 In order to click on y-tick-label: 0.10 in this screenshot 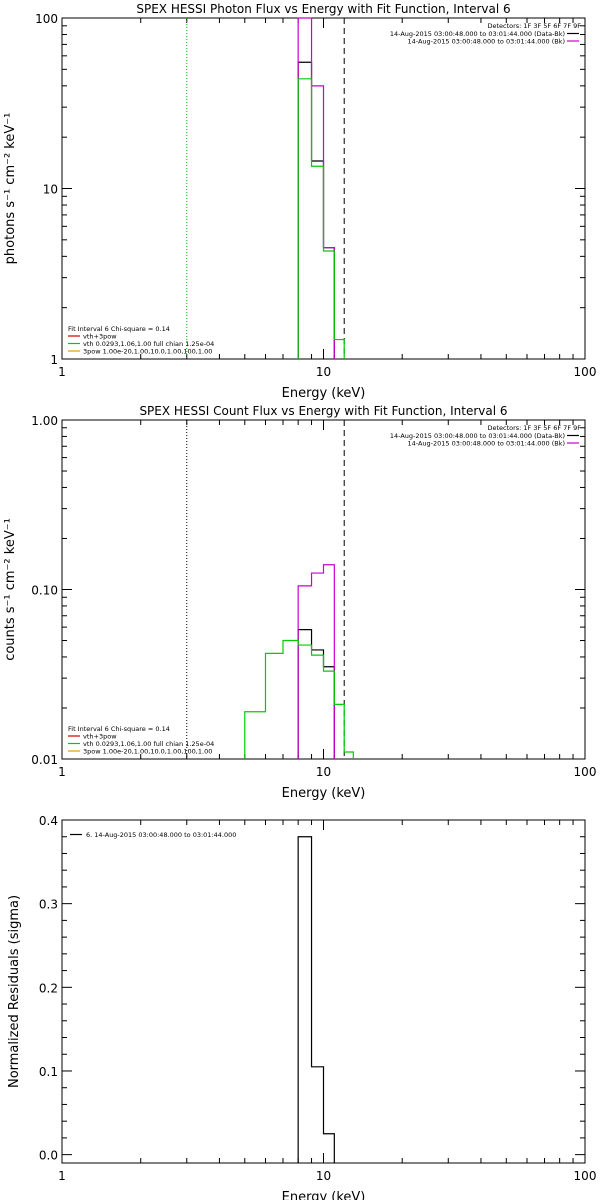, I will do `click(44, 591)`.